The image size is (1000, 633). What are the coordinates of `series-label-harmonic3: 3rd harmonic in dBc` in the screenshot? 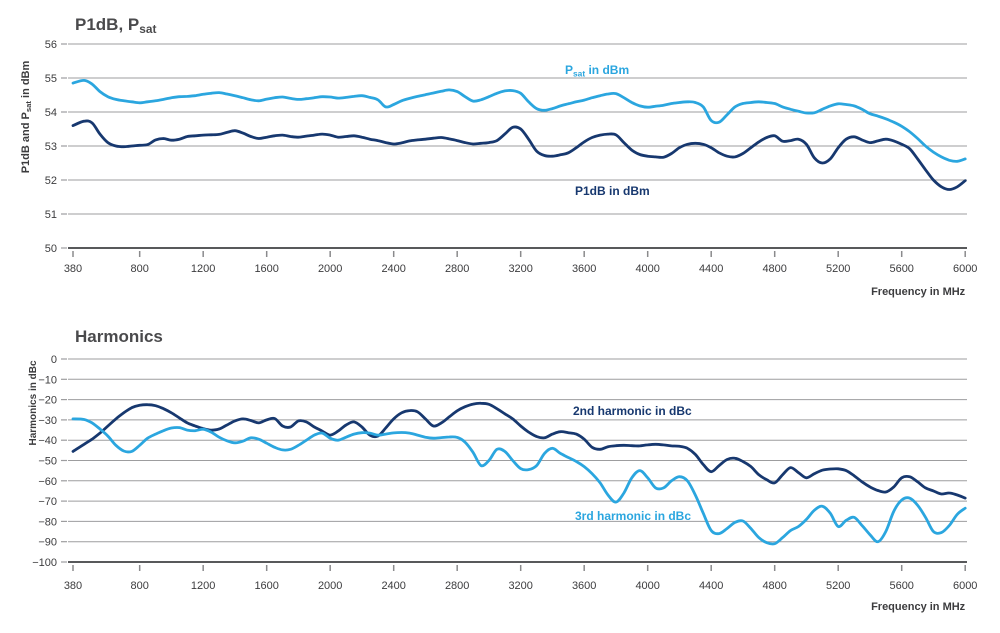 It's located at (633, 516).